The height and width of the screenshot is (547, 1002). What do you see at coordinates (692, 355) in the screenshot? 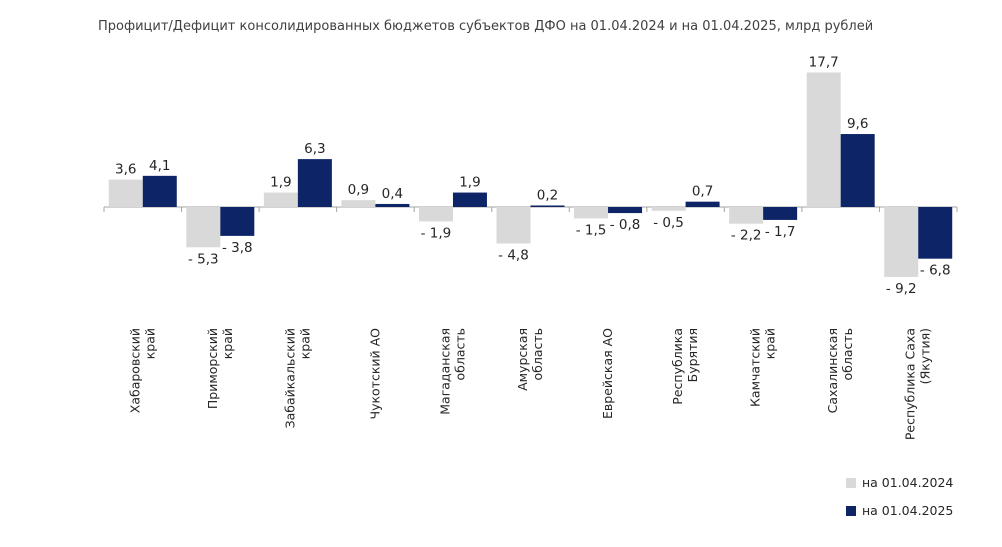
I see `category-label-line: Бурятия` at bounding box center [692, 355].